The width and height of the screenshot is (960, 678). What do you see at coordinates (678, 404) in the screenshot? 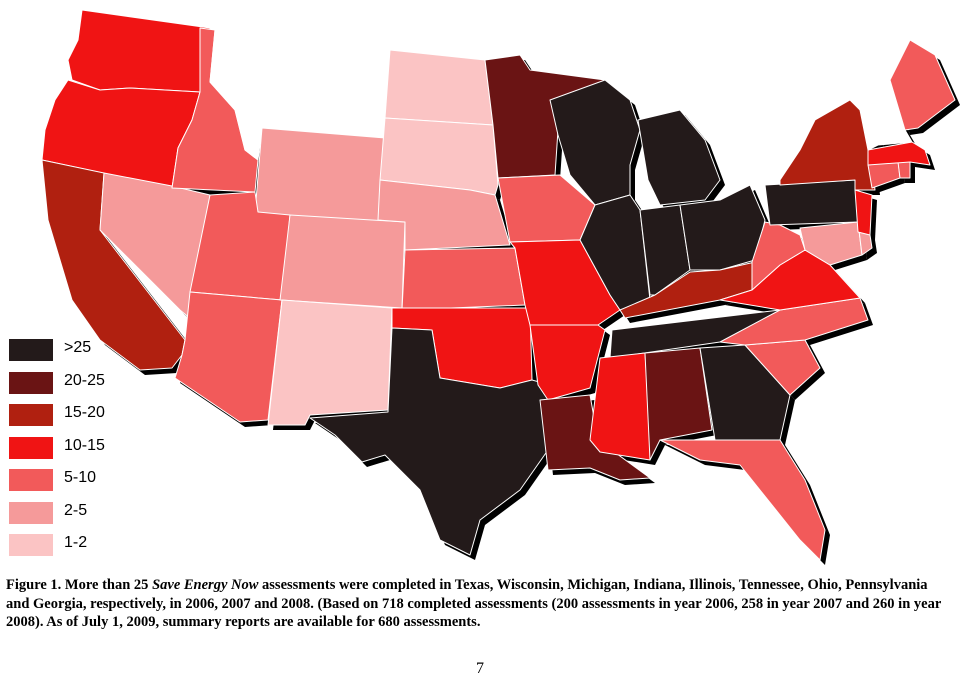
I see `state-al` at bounding box center [678, 404].